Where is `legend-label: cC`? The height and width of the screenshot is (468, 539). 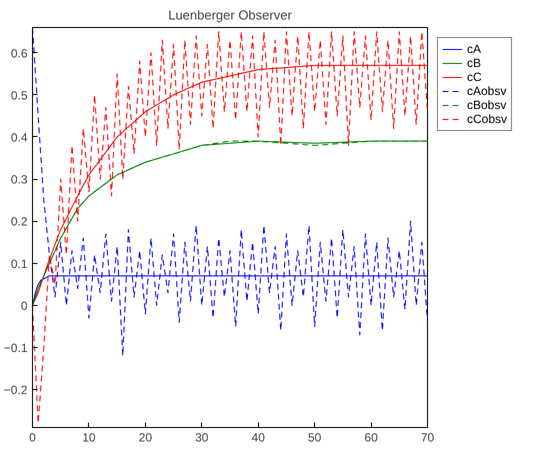
legend-label: cC is located at coordinates (475, 77).